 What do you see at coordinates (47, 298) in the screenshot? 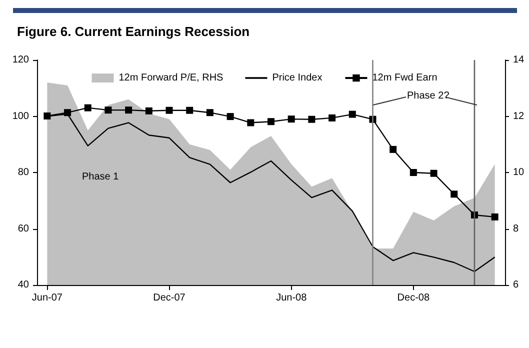
I see `x-tick-label: Jun-07` at bounding box center [47, 298].